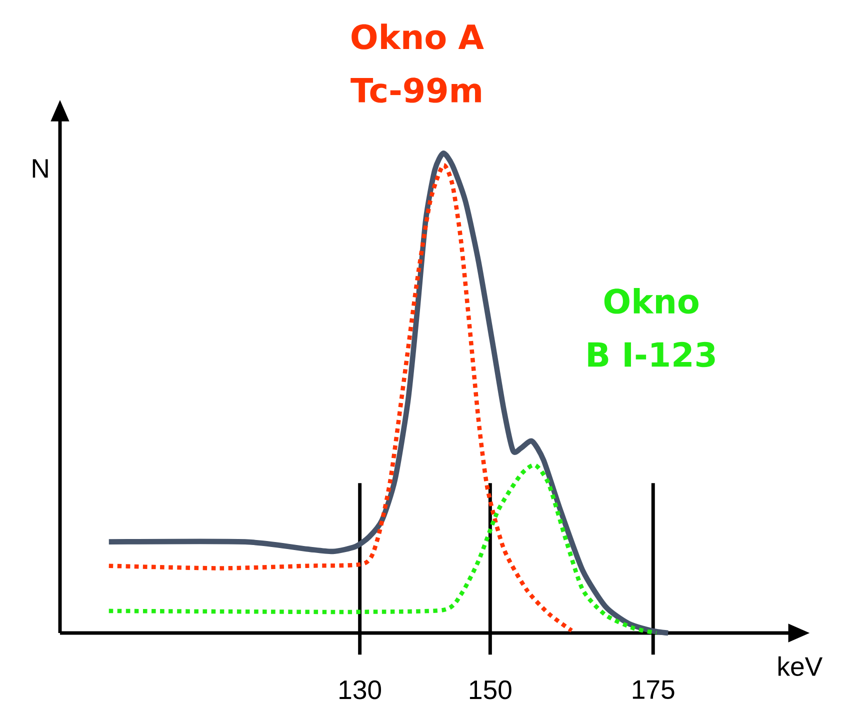  I want to click on text: Okno B I-123, so click(651, 328).